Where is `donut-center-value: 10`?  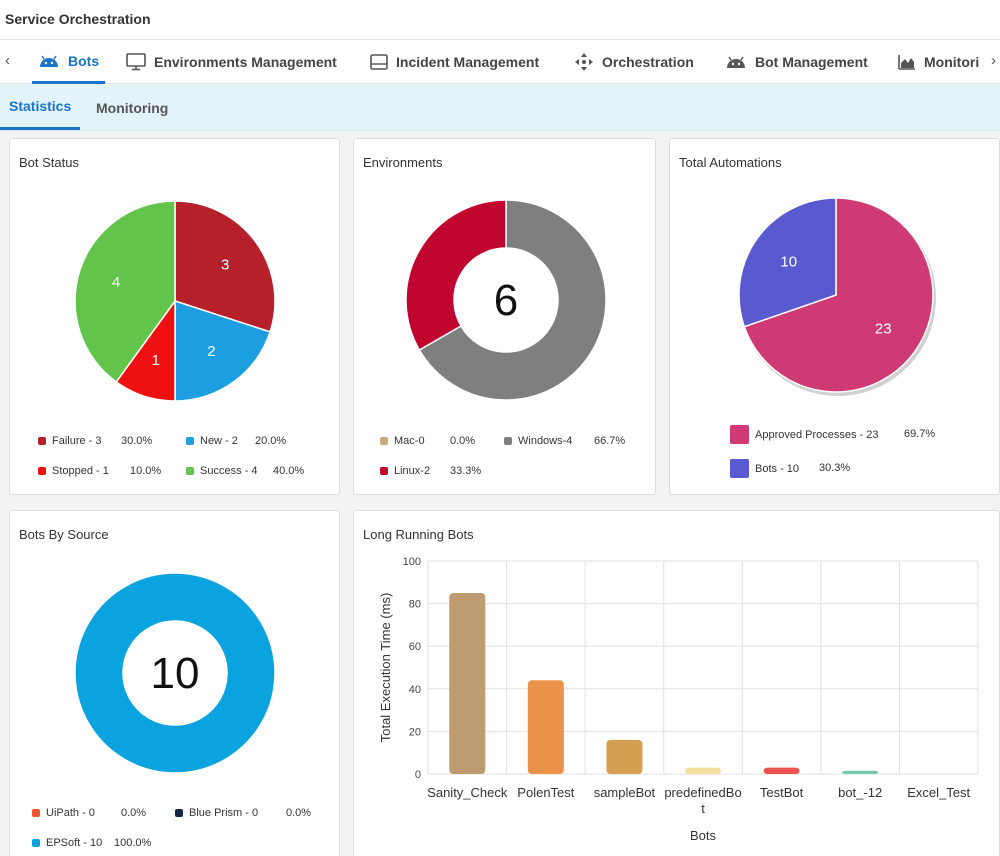
donut-center-value: 10 is located at coordinates (175, 673).